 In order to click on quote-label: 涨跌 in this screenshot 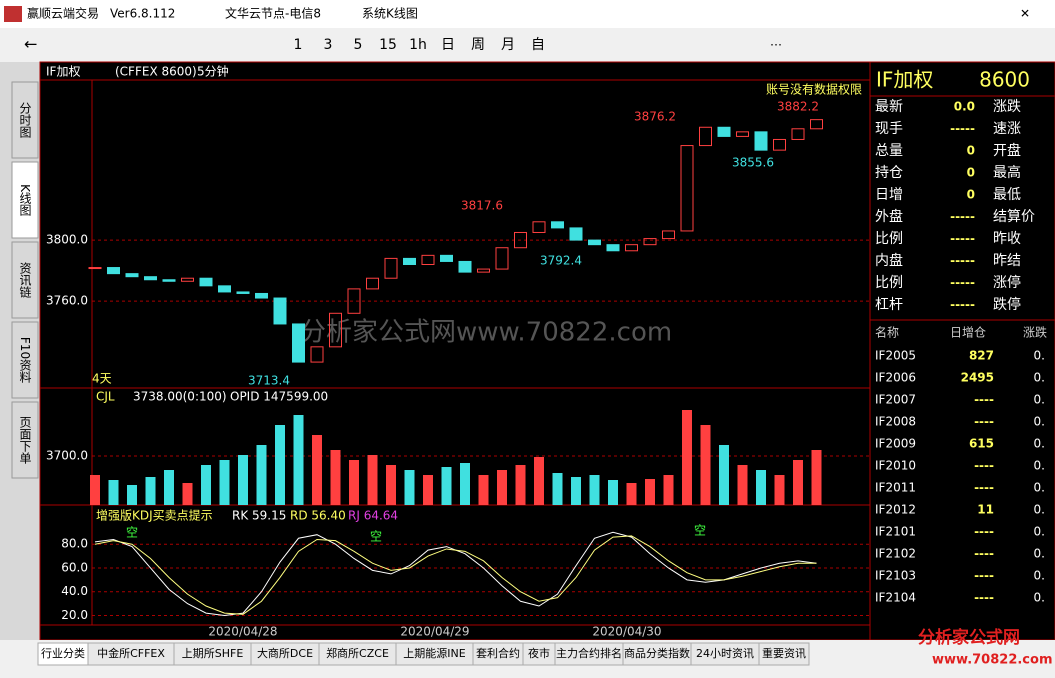, I will do `click(1007, 107)`.